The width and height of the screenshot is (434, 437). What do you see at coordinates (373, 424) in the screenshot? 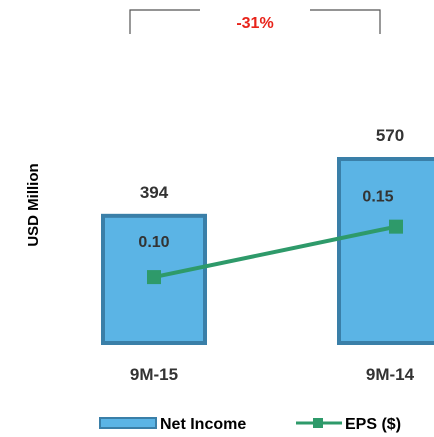
I see `legend-label-eps: EPS ($)` at bounding box center [373, 424].